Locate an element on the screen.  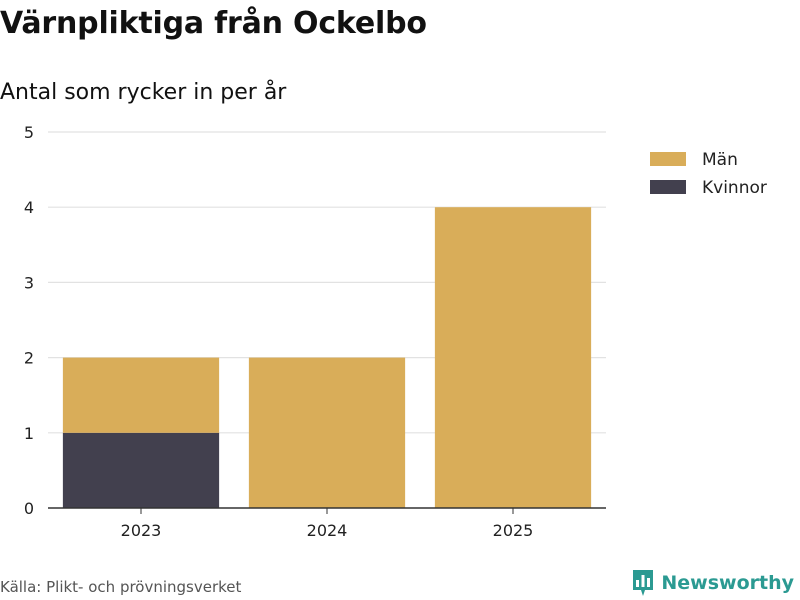
y-tick-label: 3 is located at coordinates (29, 282).